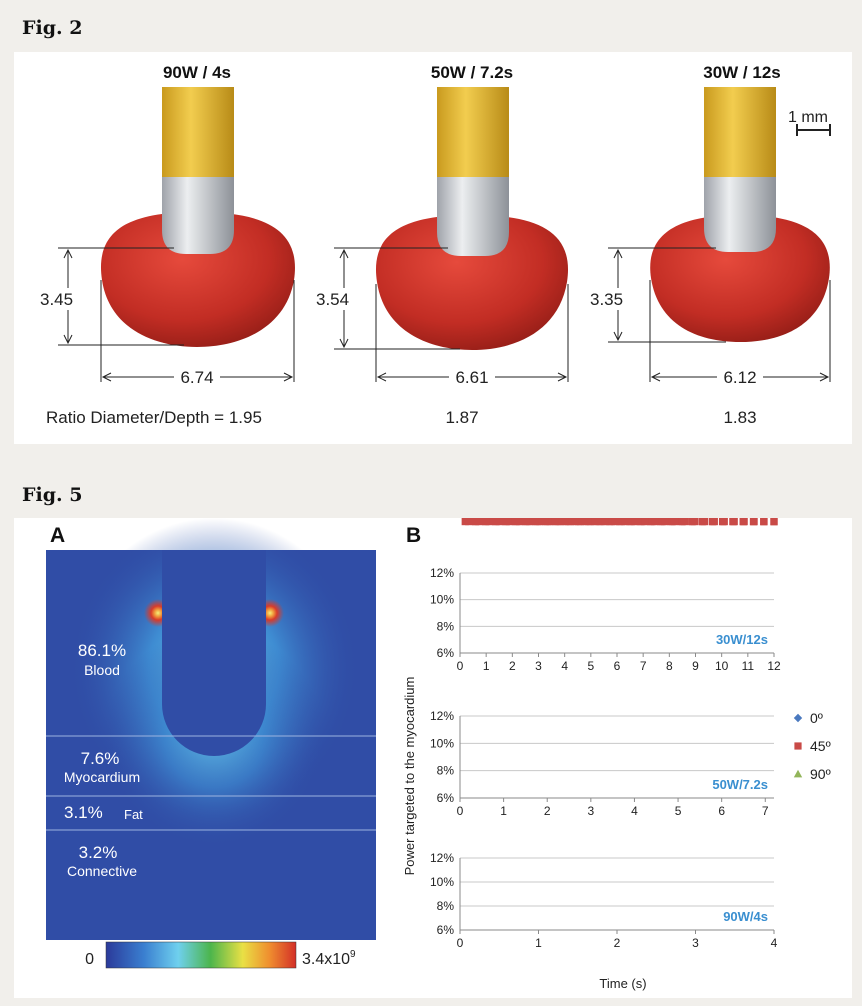 Image resolution: width=862 pixels, height=1006 pixels. Describe the element at coordinates (808, 718) in the screenshot. I see `legend-item: 0º` at that location.